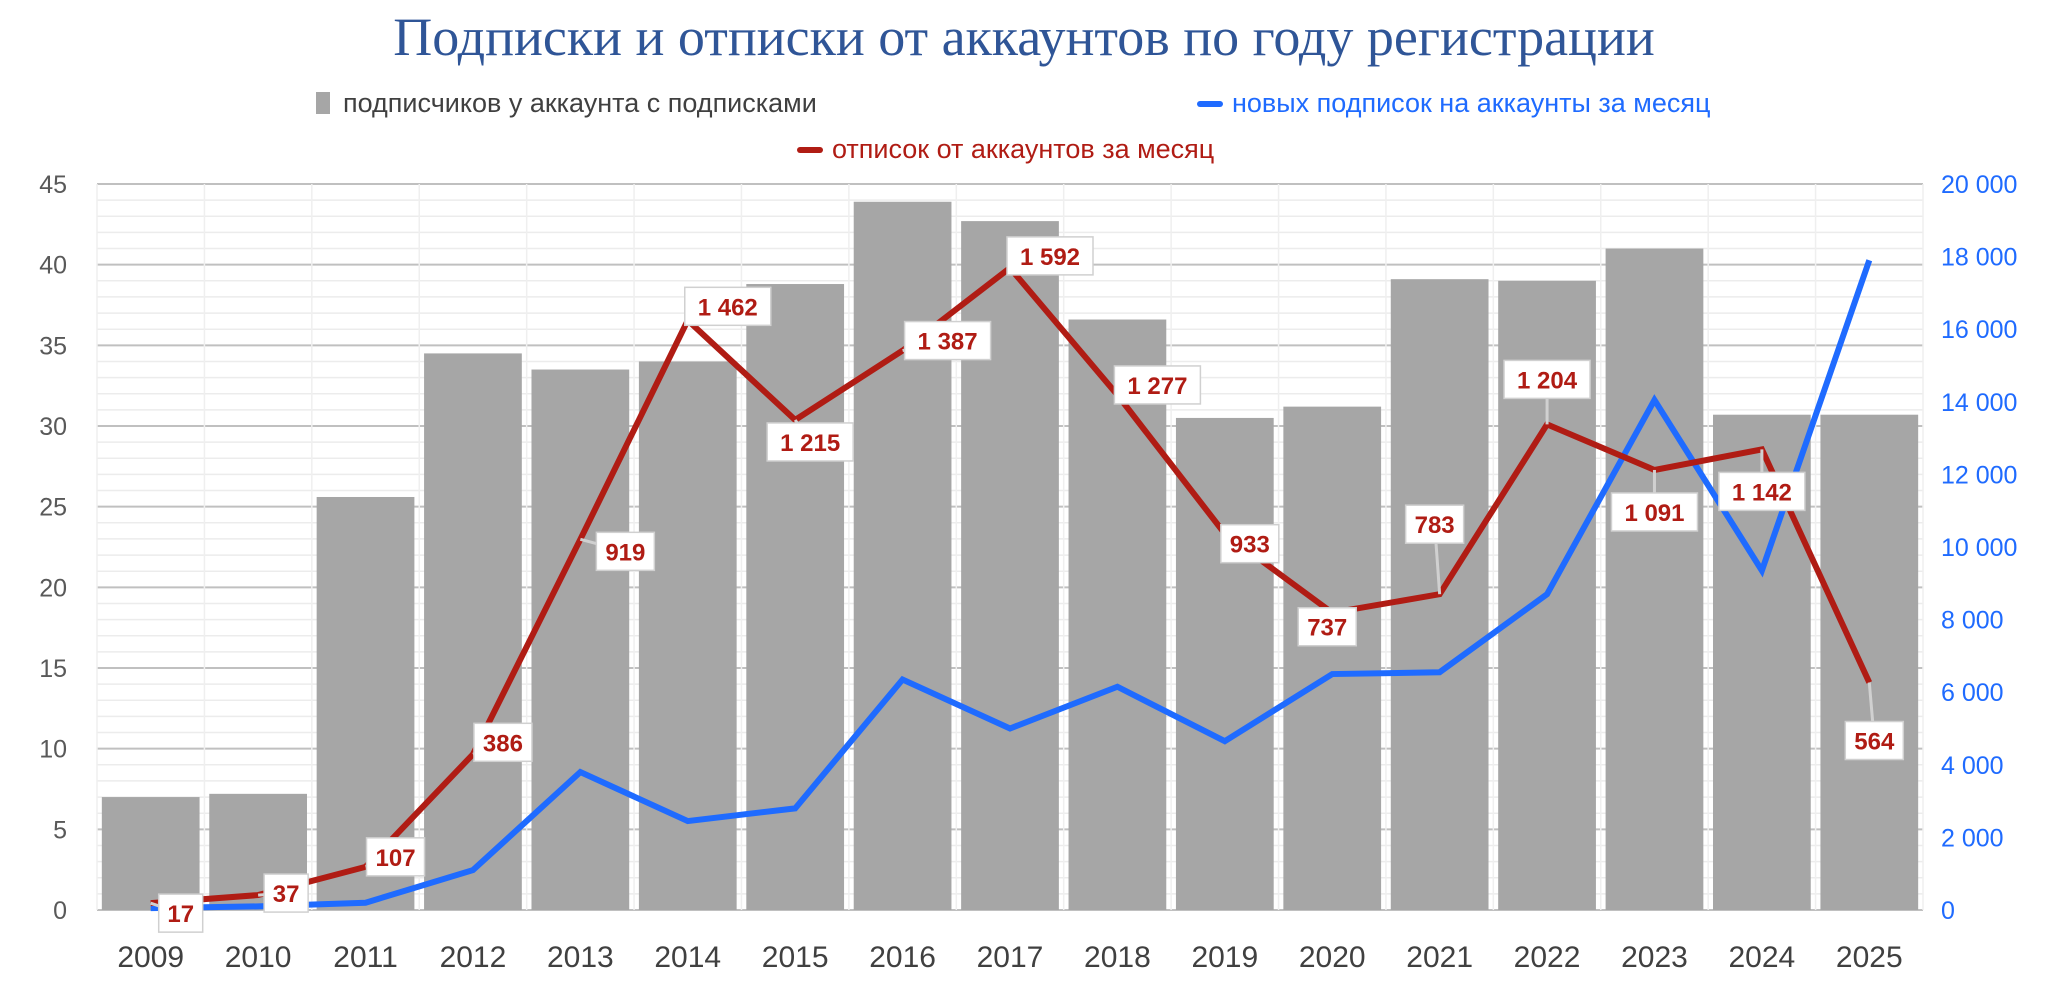 The height and width of the screenshot is (996, 2048). What do you see at coordinates (1224, 957) in the screenshot?
I see `x-axis-tick: 2019` at bounding box center [1224, 957].